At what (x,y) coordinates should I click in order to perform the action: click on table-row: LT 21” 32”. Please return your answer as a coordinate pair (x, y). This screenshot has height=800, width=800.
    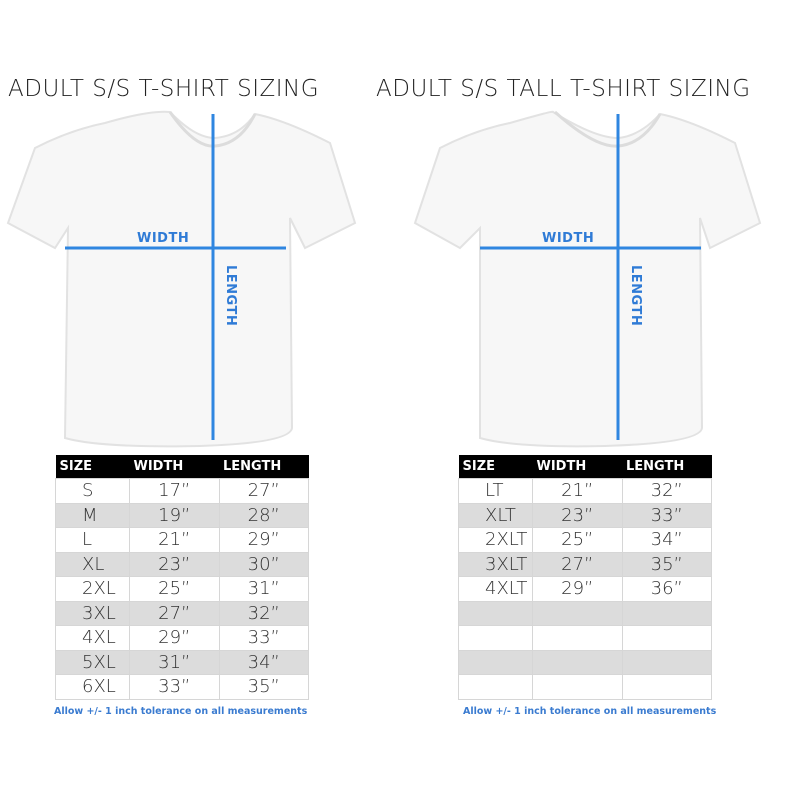
    Looking at the image, I should click on (585, 491).